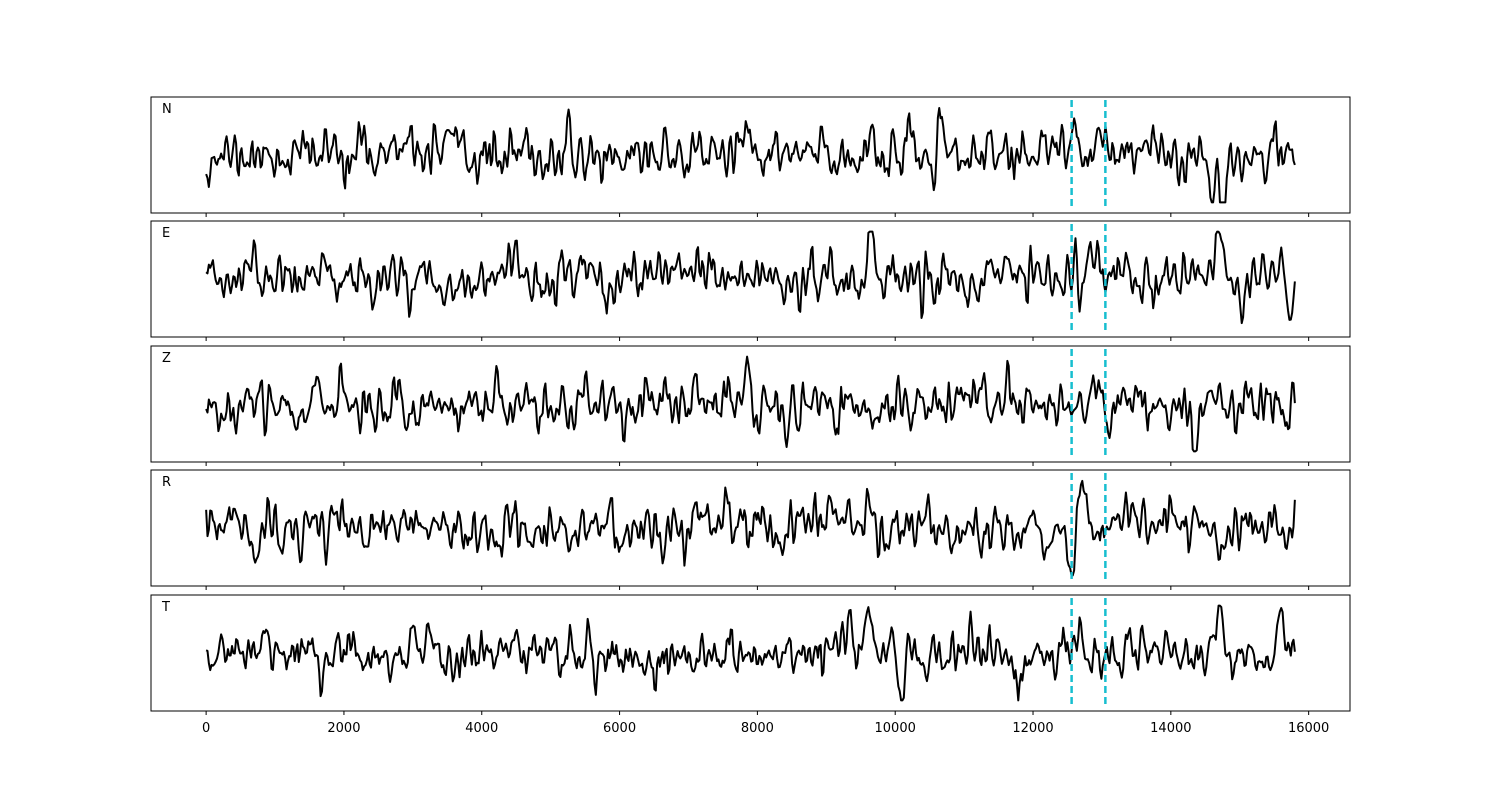 The width and height of the screenshot is (1500, 800). I want to click on x-tick-label: 16000, so click(1308, 728).